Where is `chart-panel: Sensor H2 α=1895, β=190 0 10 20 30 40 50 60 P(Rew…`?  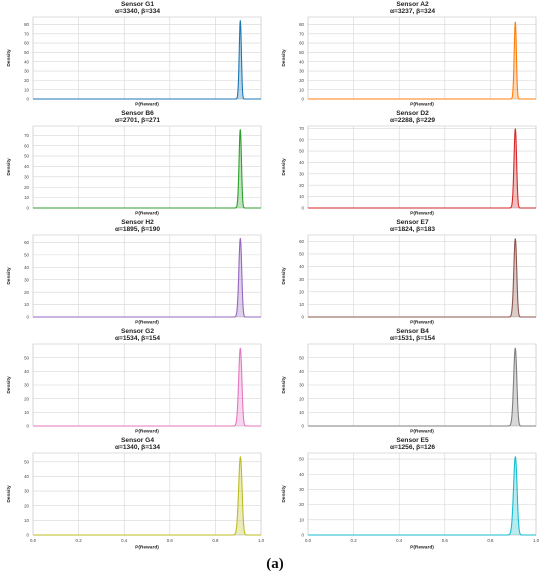 chart-panel: Sensor H2 α=1895, β=190 0 10 20 30 40 50 60 P(Rew… is located at coordinates (137, 272).